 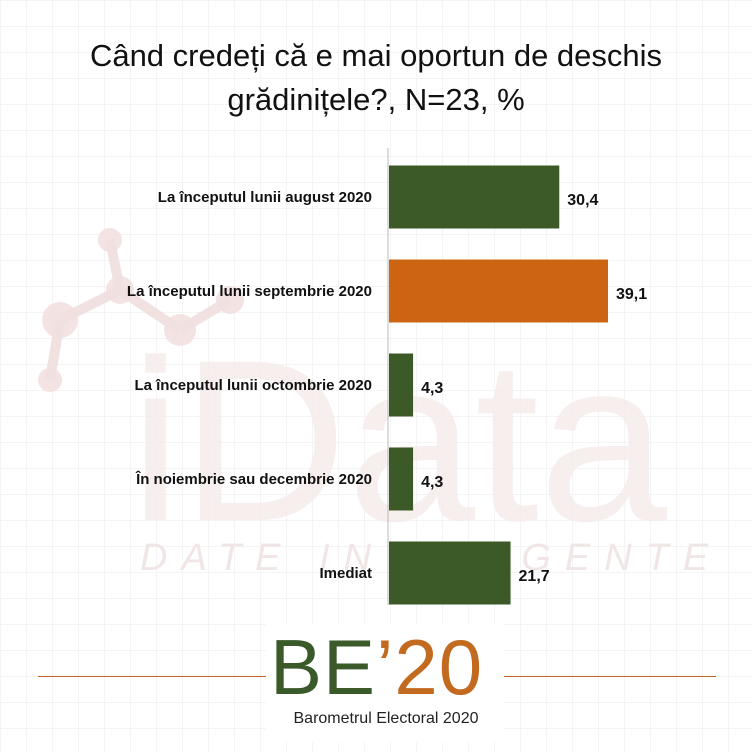 I want to click on chart-title-line-1: Când credeți că e mai oportun de deschis, so click(x=376, y=55).